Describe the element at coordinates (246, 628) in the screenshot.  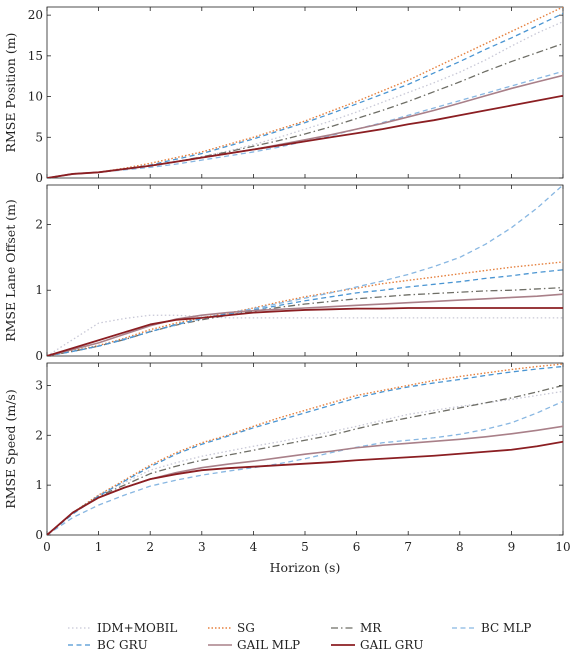
I see `legend-label: SG` at that location.